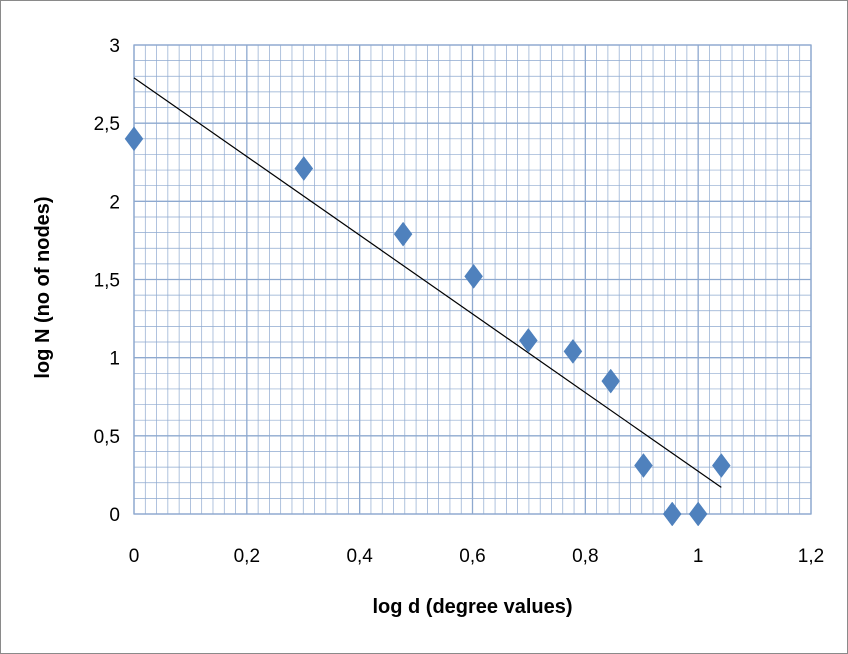 Image resolution: width=848 pixels, height=654 pixels. Describe the element at coordinates (472, 556) in the screenshot. I see `x-tick-label: 0,6` at that location.